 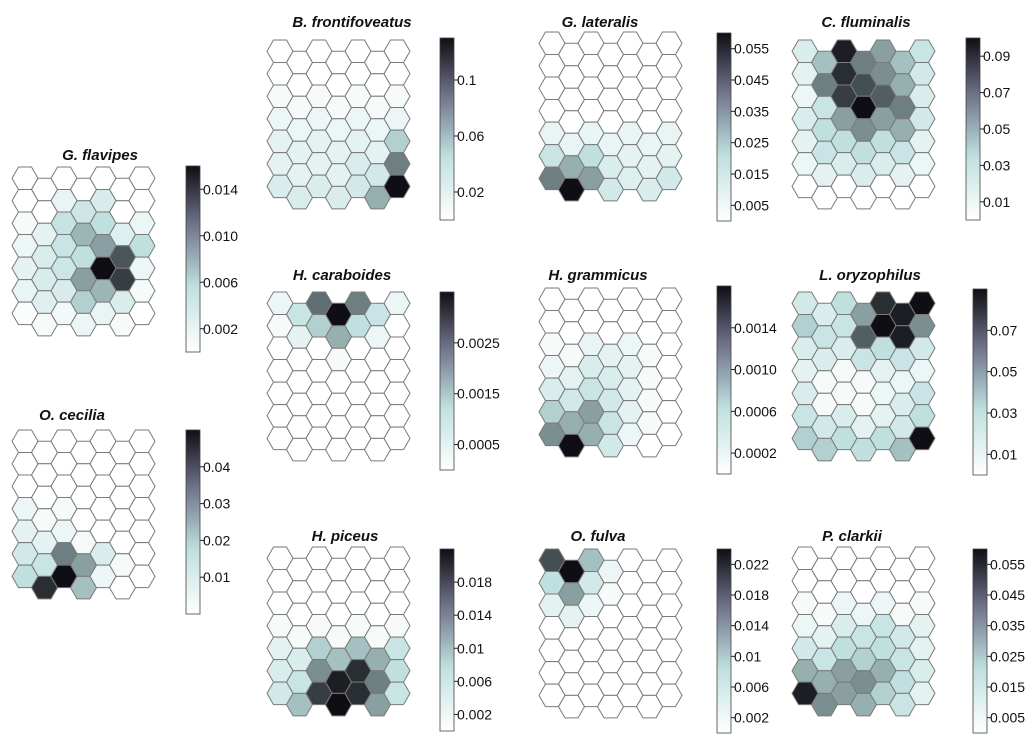 I want to click on colorbar-tick-label: 0.04, so click(x=216, y=467).